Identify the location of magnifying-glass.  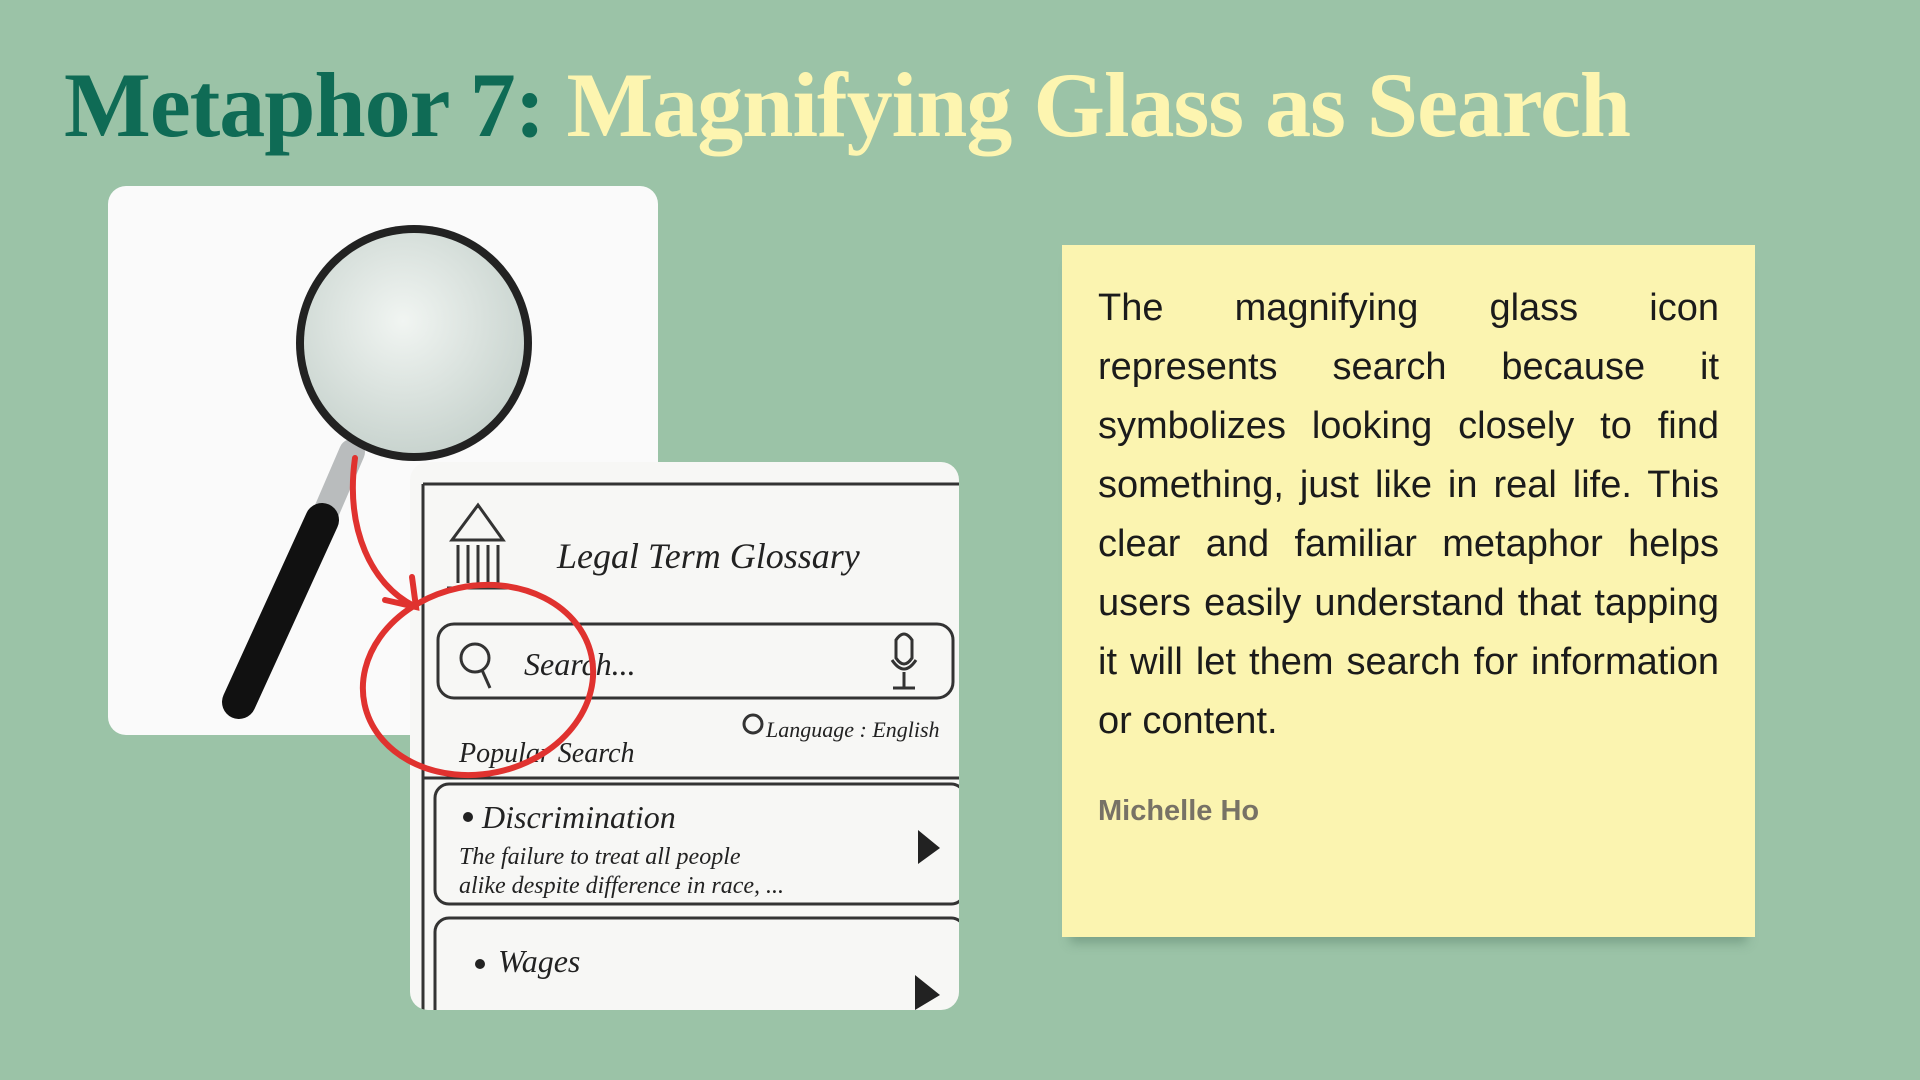
(377, 472).